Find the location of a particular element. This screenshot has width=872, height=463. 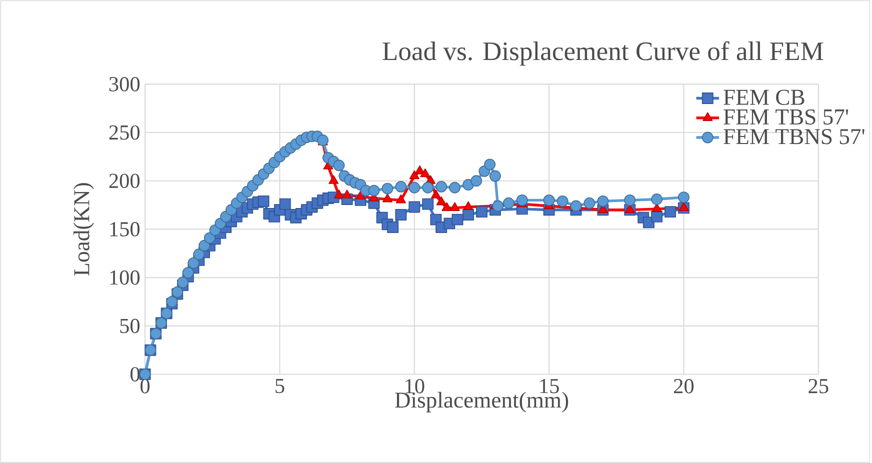

x-tick-label: 10 is located at coordinates (415, 386).